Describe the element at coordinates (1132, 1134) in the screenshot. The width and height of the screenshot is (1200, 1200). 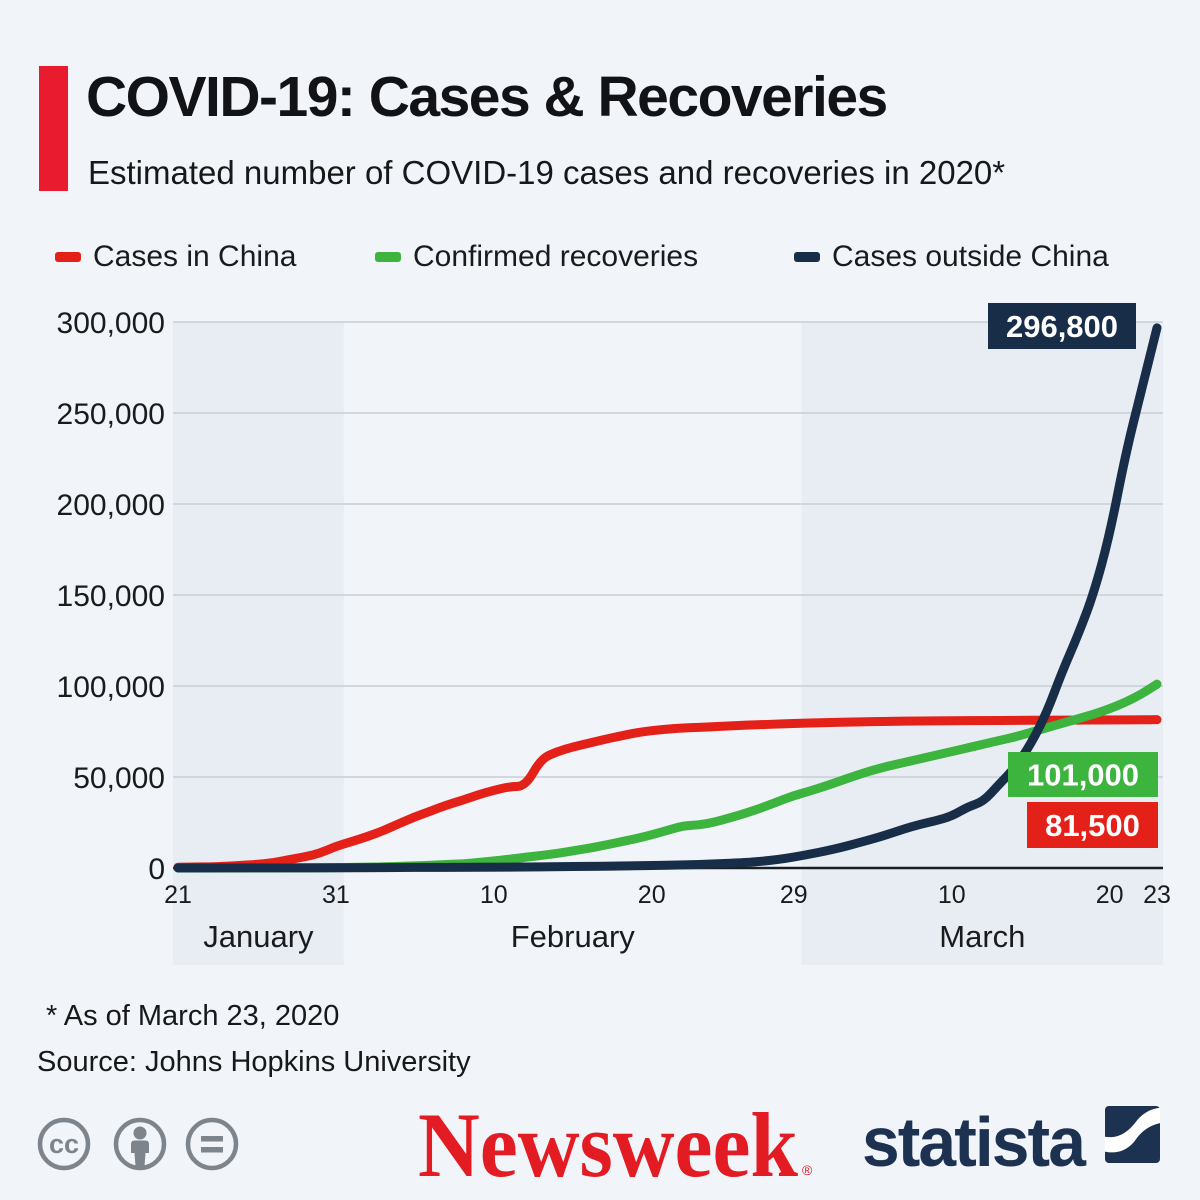
I see `statista-square-icon` at that location.